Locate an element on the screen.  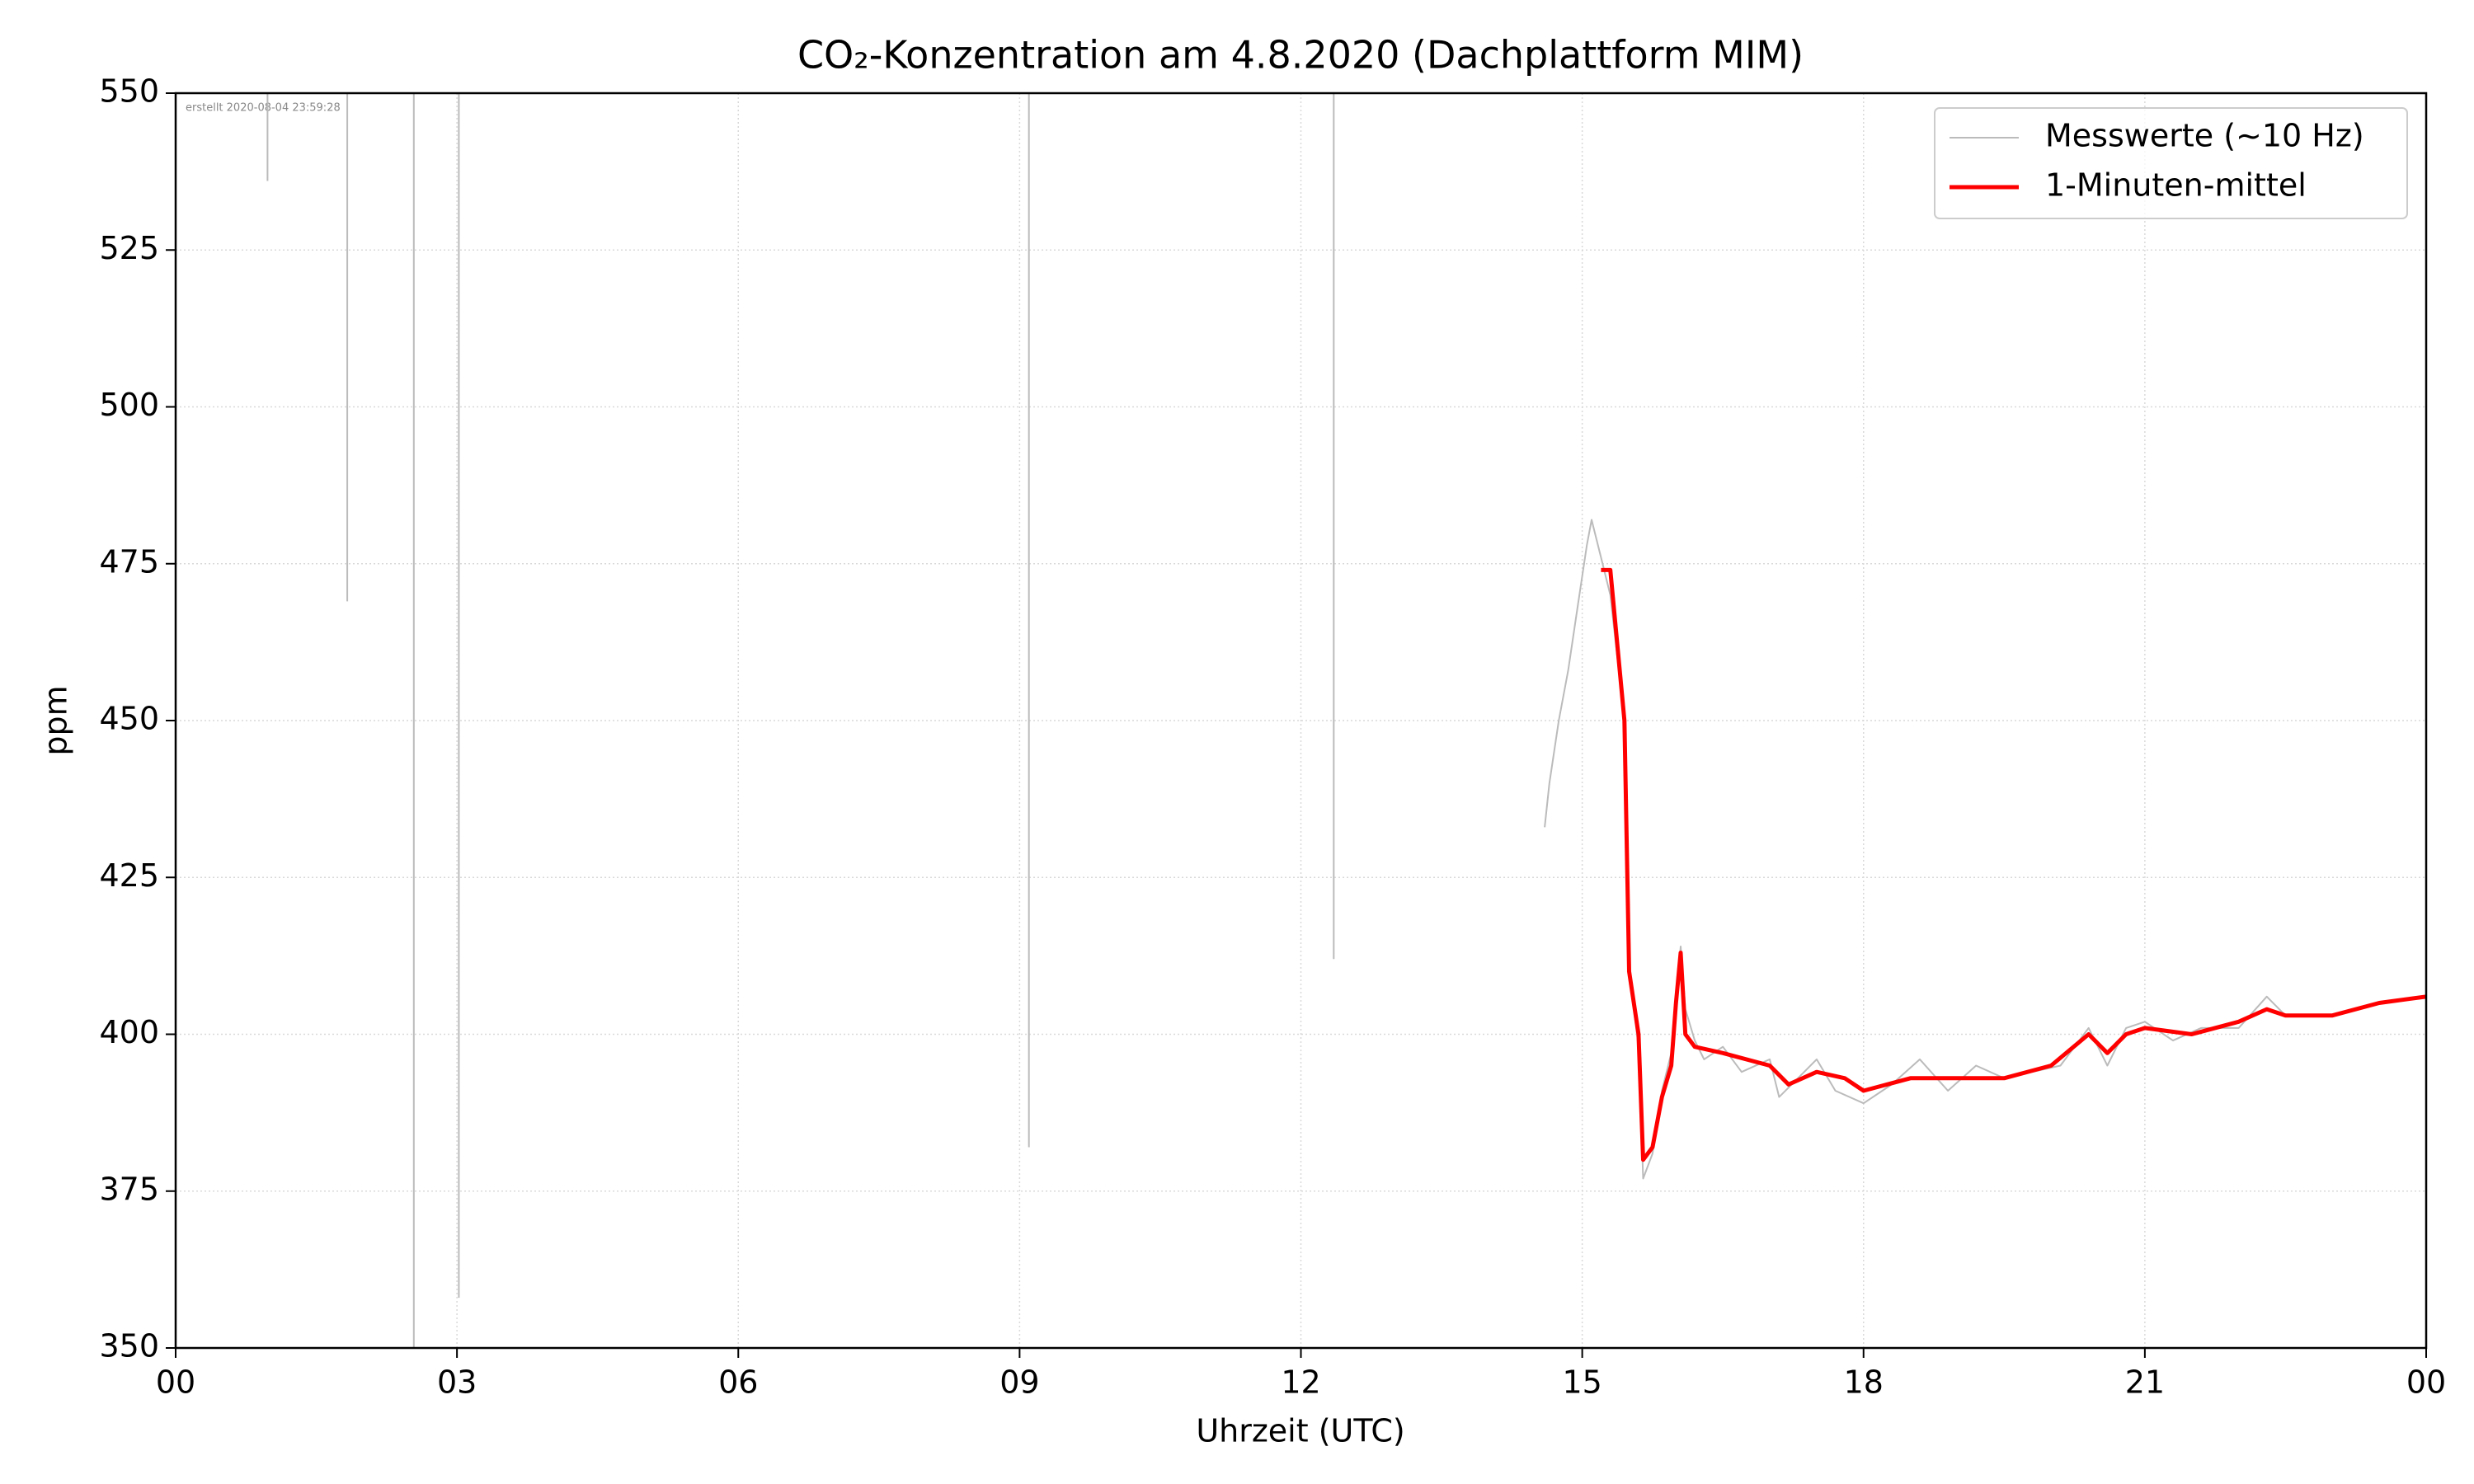
legend-label: Messwerte (~10 Hz) is located at coordinates (2204, 136).